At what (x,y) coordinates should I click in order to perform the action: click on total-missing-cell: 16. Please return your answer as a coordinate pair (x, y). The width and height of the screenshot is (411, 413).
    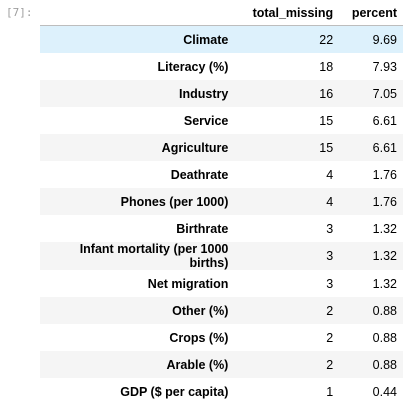
    Looking at the image, I should click on (326, 93).